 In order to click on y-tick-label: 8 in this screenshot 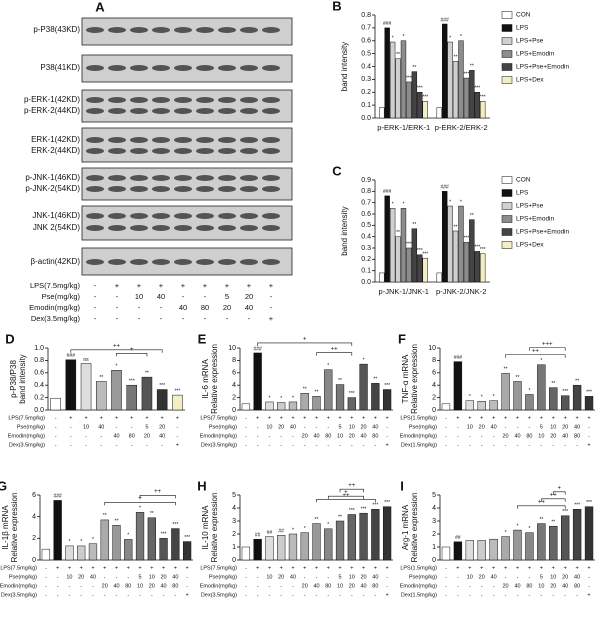, I will do `click(234, 360)`.